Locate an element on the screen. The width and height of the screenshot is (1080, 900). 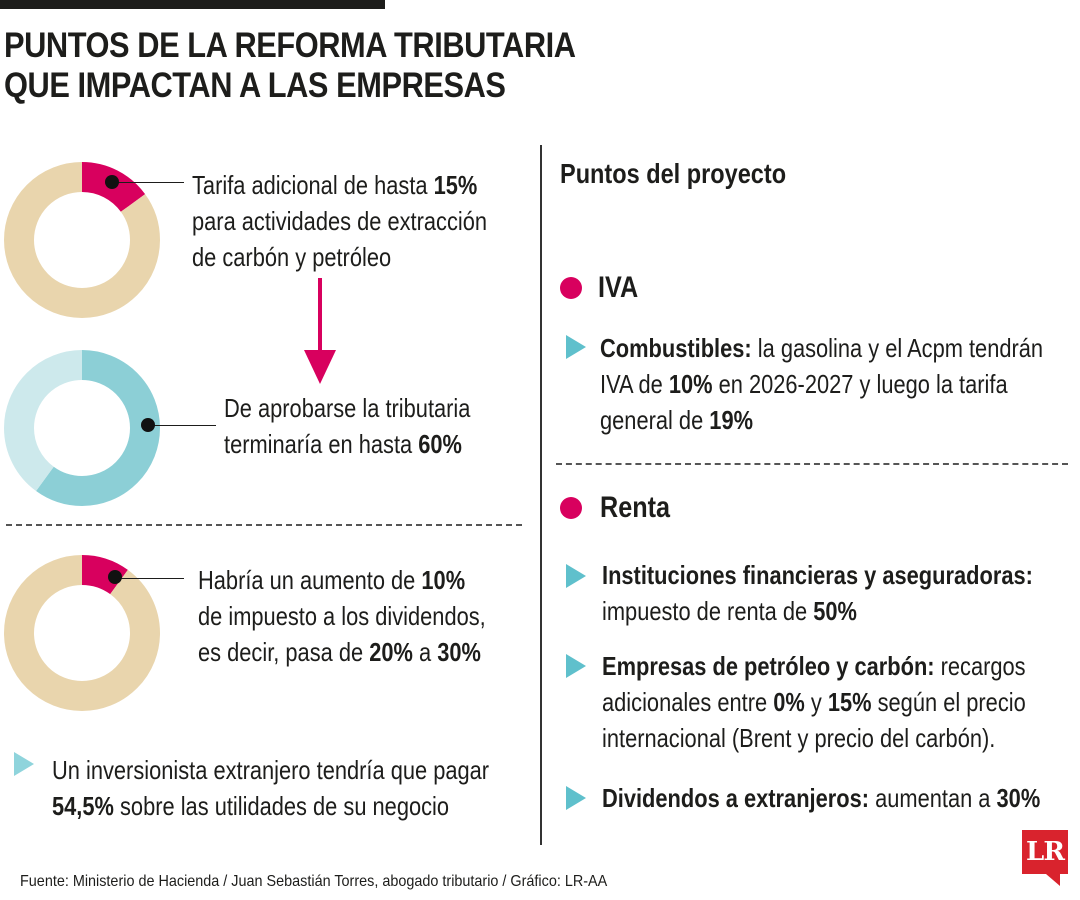
annotation-2-line-1: De aprobarse la tributaria is located at coordinates (347, 408).